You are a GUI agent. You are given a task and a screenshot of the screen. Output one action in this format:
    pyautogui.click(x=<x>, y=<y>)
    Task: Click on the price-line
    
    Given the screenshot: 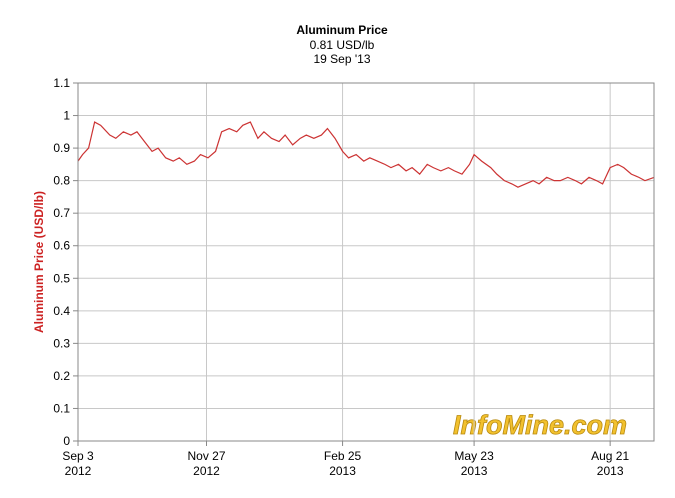 What is the action you would take?
    pyautogui.click(x=366, y=154)
    